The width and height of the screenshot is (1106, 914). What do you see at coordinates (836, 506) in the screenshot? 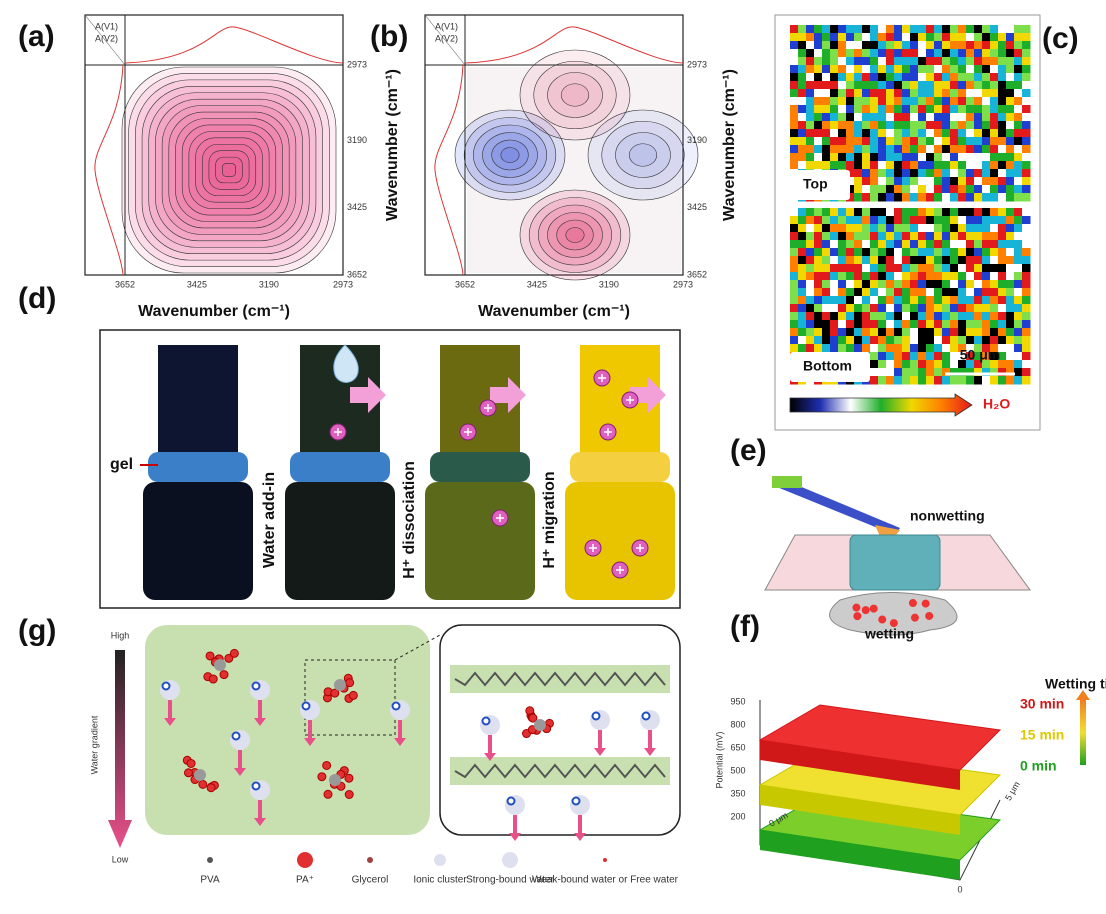
I see `cantilever` at bounding box center [836, 506].